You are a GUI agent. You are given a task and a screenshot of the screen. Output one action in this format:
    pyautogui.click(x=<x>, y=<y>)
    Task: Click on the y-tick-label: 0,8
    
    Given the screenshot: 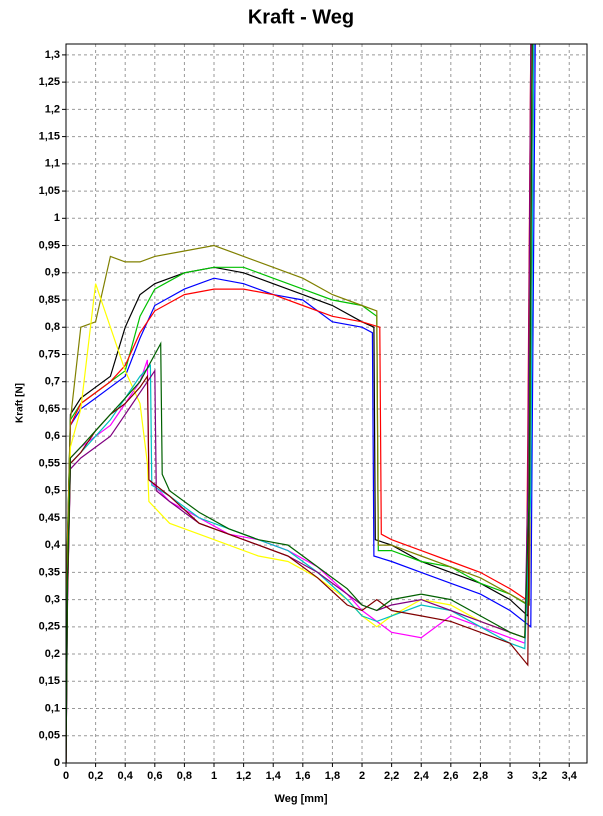 What is the action you would take?
    pyautogui.click(x=52, y=327)
    